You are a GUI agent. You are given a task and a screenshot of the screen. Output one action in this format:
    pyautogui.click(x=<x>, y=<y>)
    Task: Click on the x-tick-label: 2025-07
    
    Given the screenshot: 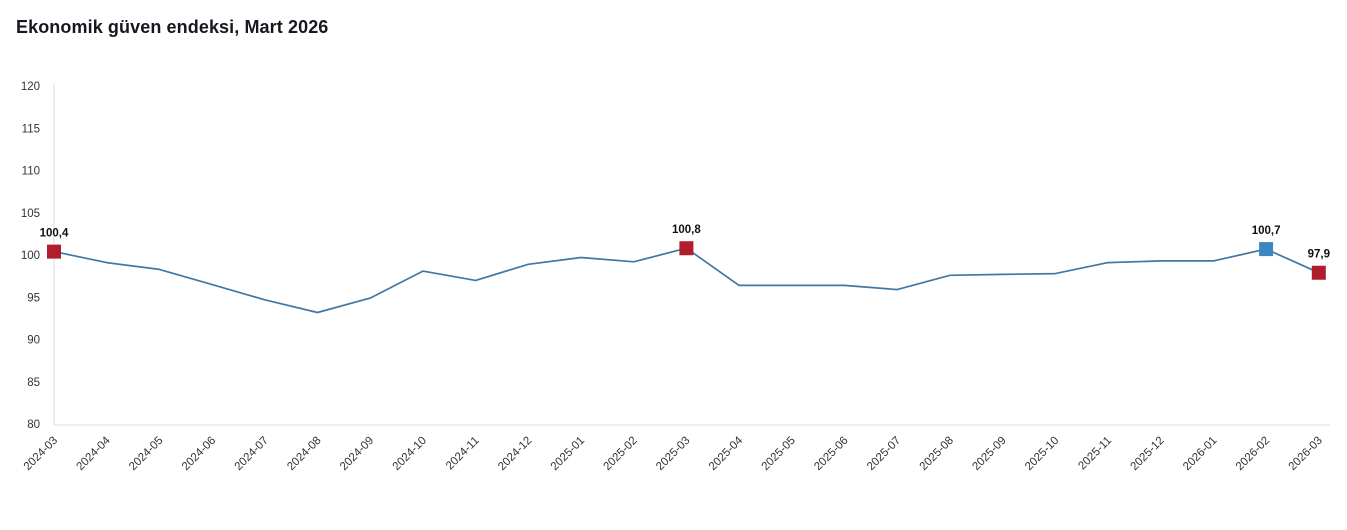 What is the action you would take?
    pyautogui.click(x=884, y=454)
    